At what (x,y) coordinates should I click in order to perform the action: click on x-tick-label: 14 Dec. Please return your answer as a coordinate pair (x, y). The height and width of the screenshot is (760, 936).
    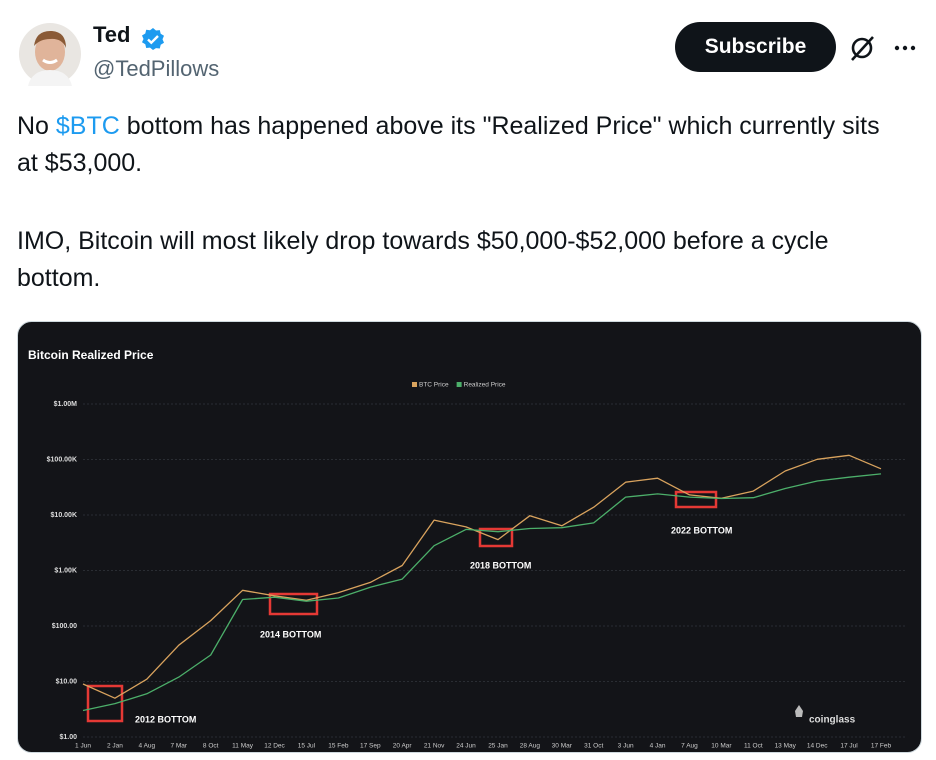
    Looking at the image, I should click on (817, 746).